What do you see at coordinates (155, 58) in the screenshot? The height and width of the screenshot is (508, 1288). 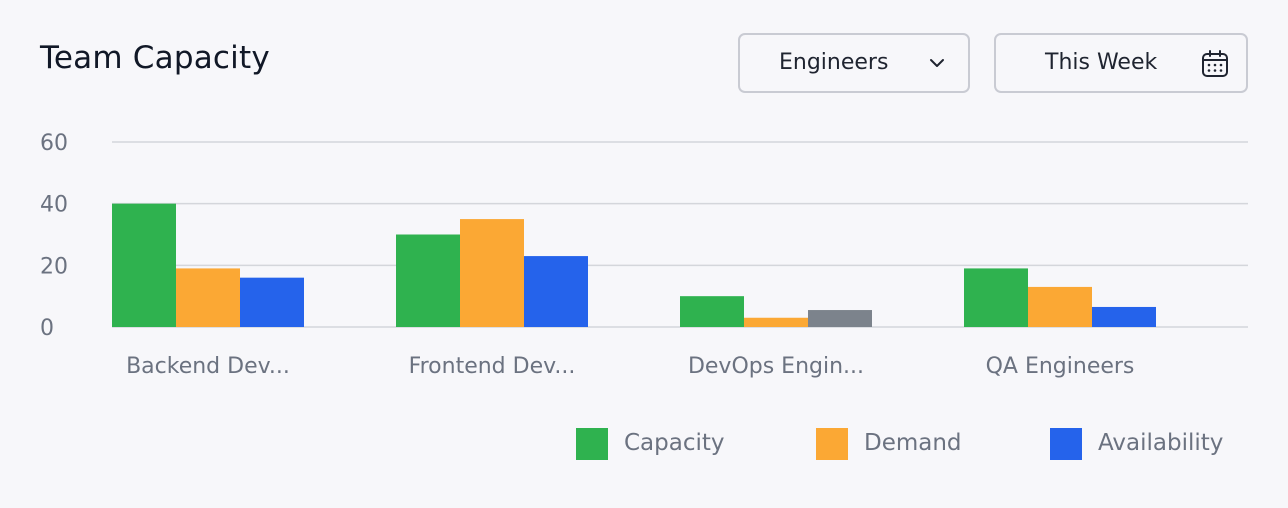 I see `card-title: Team Capacity` at bounding box center [155, 58].